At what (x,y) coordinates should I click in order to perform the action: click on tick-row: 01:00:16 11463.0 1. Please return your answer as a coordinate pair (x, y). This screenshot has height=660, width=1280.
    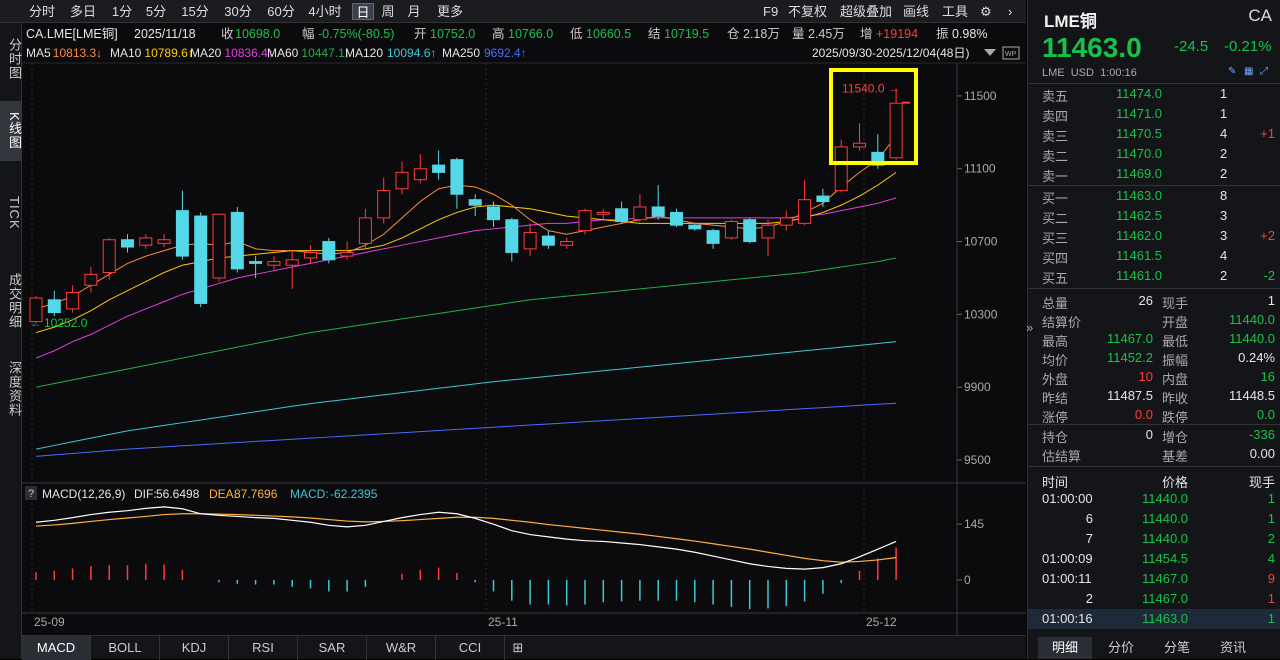
    Looking at the image, I should click on (1154, 619).